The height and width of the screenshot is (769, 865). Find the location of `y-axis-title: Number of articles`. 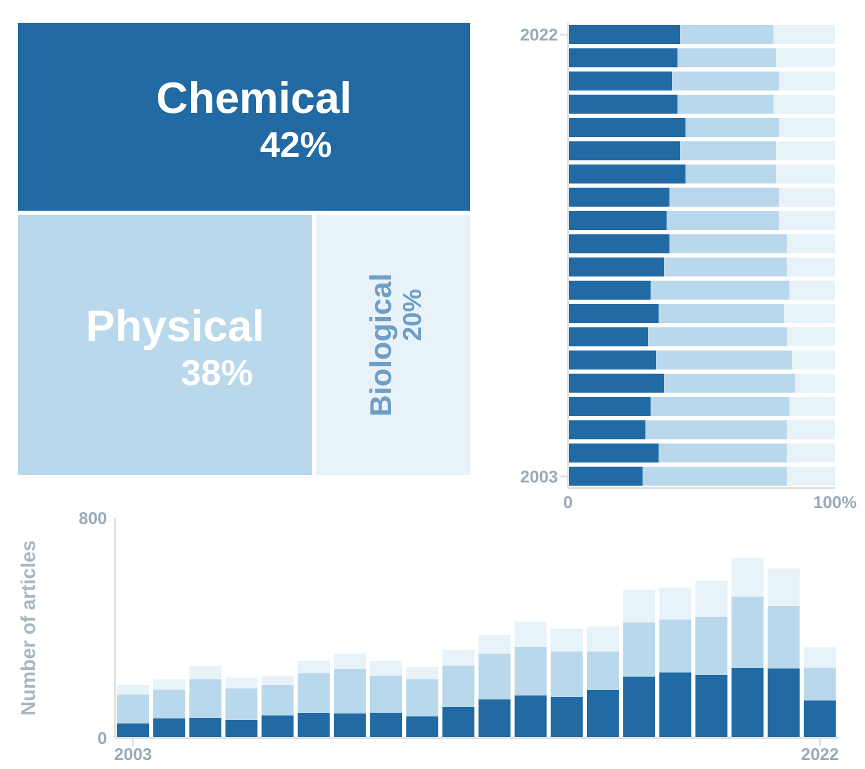

y-axis-title: Number of articles is located at coordinates (29, 628).